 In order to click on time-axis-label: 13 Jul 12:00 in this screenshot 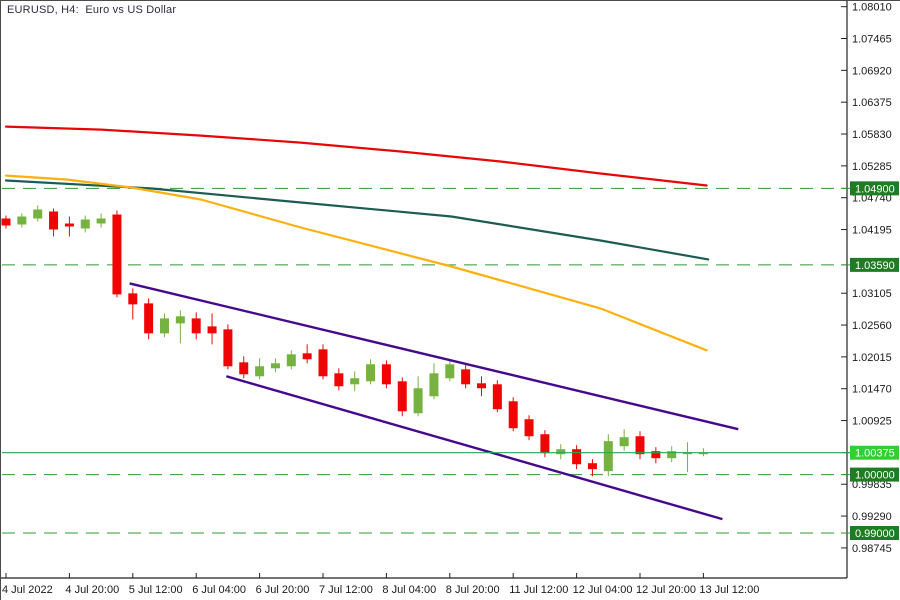, I will do `click(729, 590)`.